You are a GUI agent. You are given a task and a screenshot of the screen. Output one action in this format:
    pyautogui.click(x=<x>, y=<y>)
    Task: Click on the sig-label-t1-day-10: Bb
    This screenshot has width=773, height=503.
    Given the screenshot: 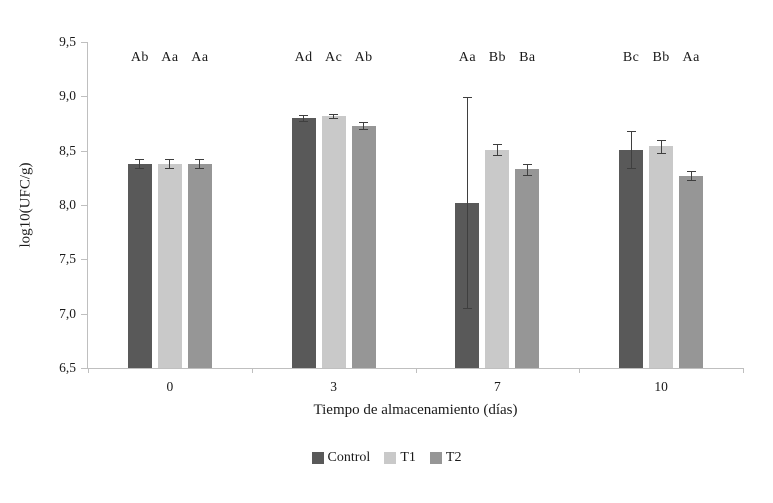 What is the action you would take?
    pyautogui.click(x=661, y=57)
    